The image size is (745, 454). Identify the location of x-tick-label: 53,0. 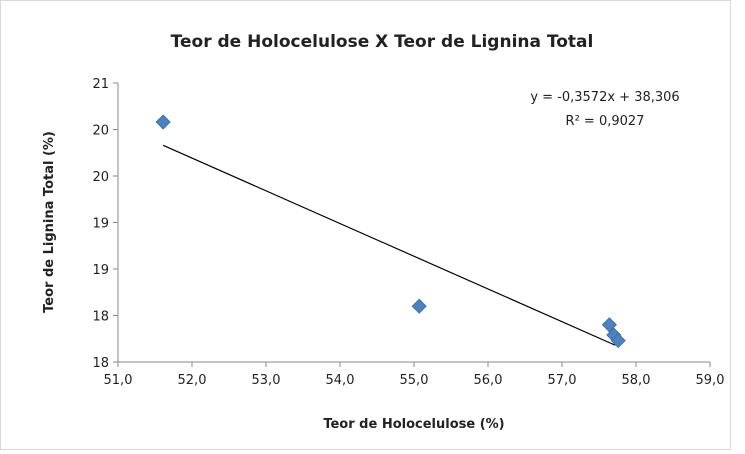
(266, 380).